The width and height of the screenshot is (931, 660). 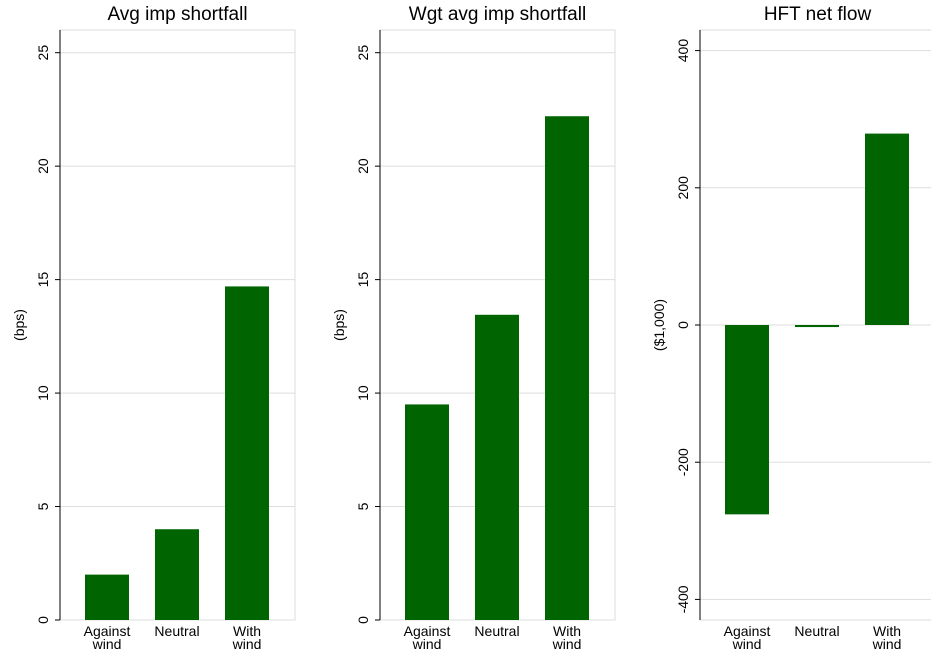 I want to click on y-tick-label: -200, so click(x=683, y=462).